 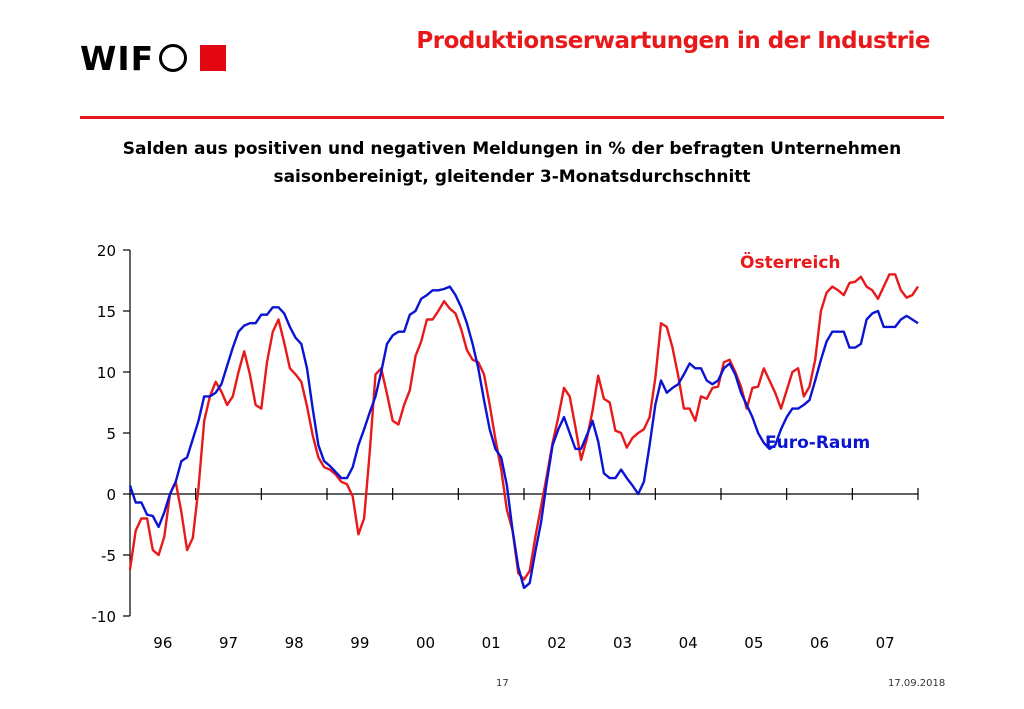 What do you see at coordinates (111, 495) in the screenshot?
I see `y-tick-label: 0` at bounding box center [111, 495].